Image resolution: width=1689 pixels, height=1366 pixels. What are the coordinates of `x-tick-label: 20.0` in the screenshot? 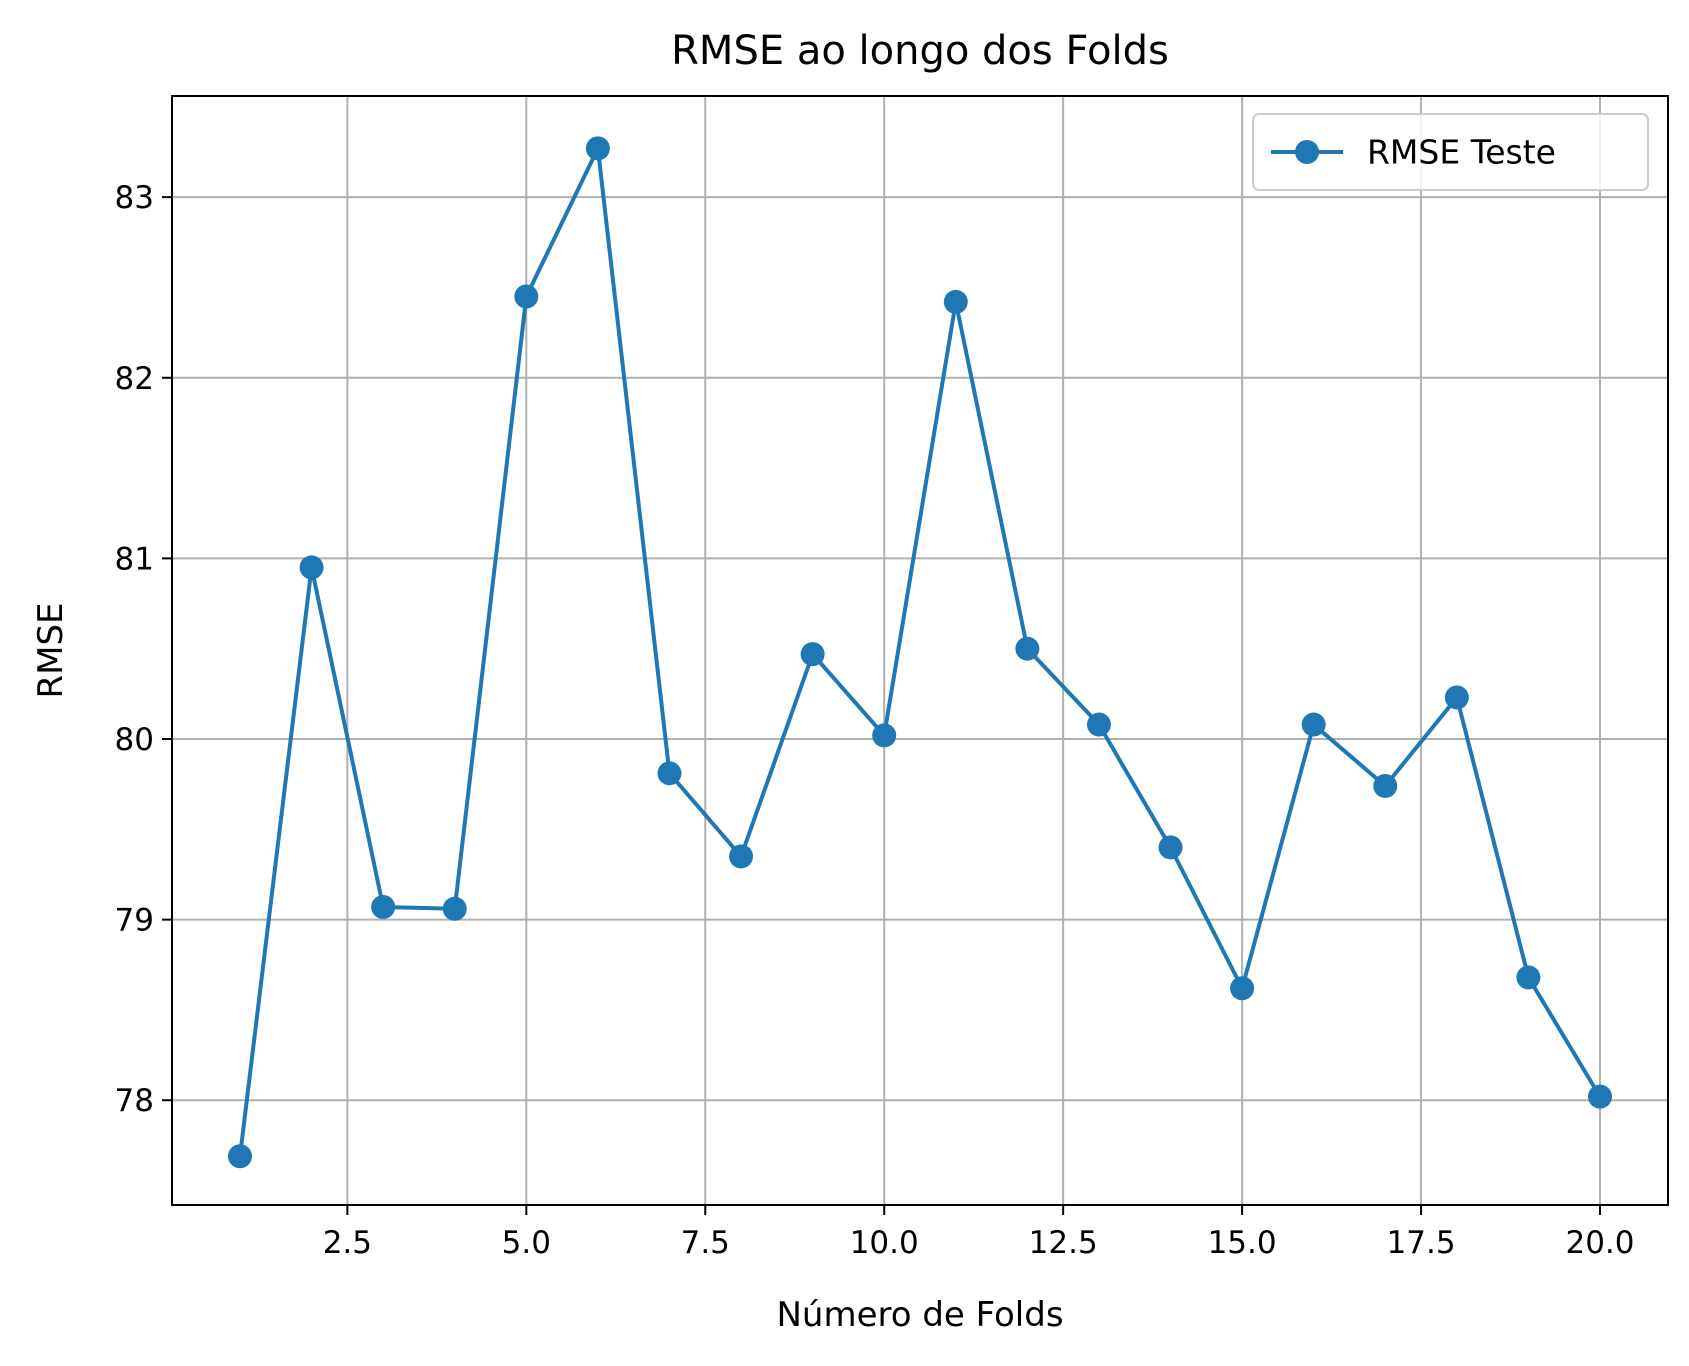 It's located at (1599, 1243).